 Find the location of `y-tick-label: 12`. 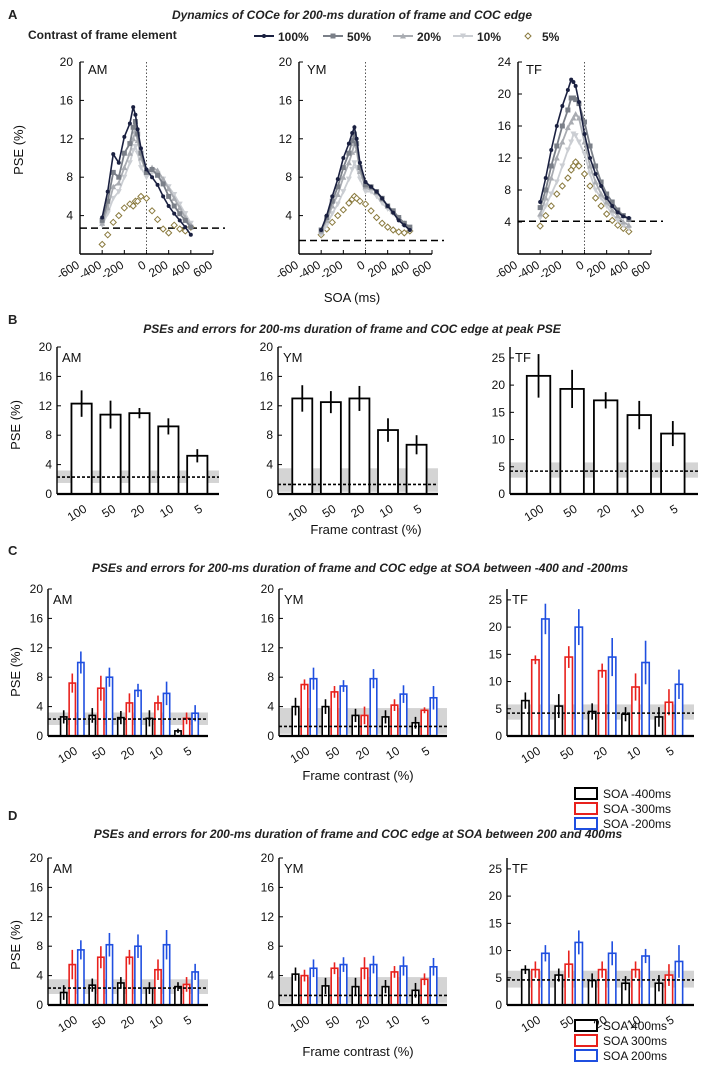

y-tick-label: 12 is located at coordinates (46, 406).